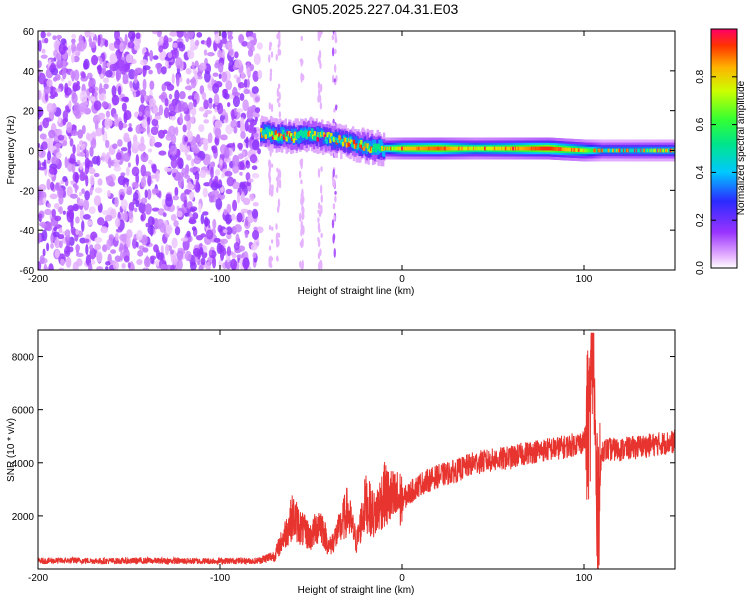  I want to click on colorbar-tick-label: 0.8, so click(700, 76).